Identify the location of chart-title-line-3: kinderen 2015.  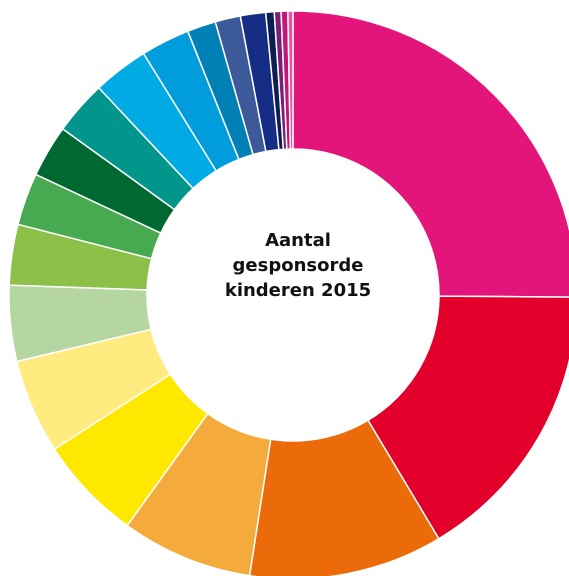
(298, 290).